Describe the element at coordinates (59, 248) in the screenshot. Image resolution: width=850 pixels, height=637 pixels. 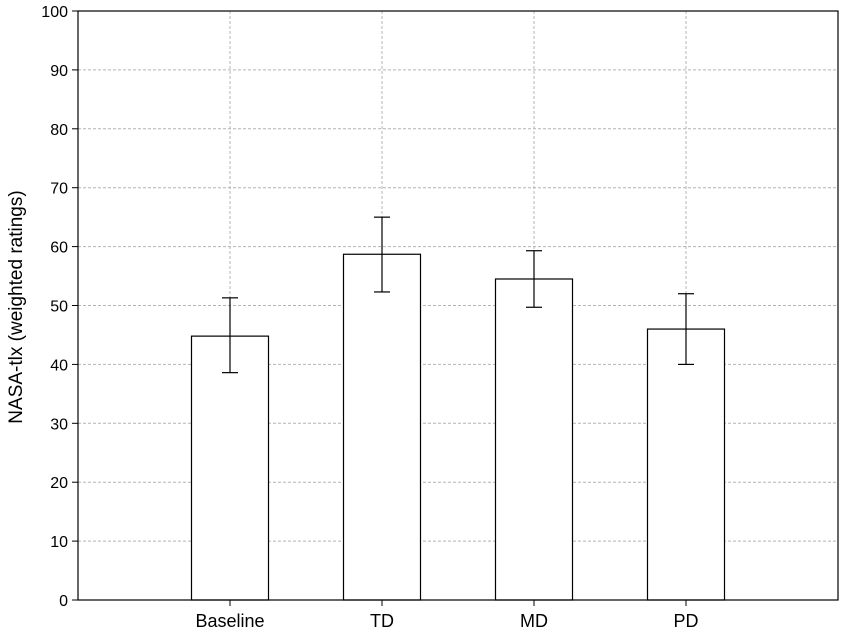
I see `y-tick-label: 60` at that location.